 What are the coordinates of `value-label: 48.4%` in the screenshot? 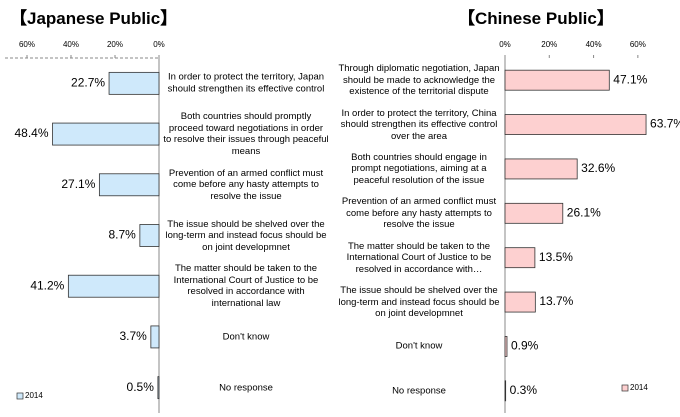 It's located at (31, 133).